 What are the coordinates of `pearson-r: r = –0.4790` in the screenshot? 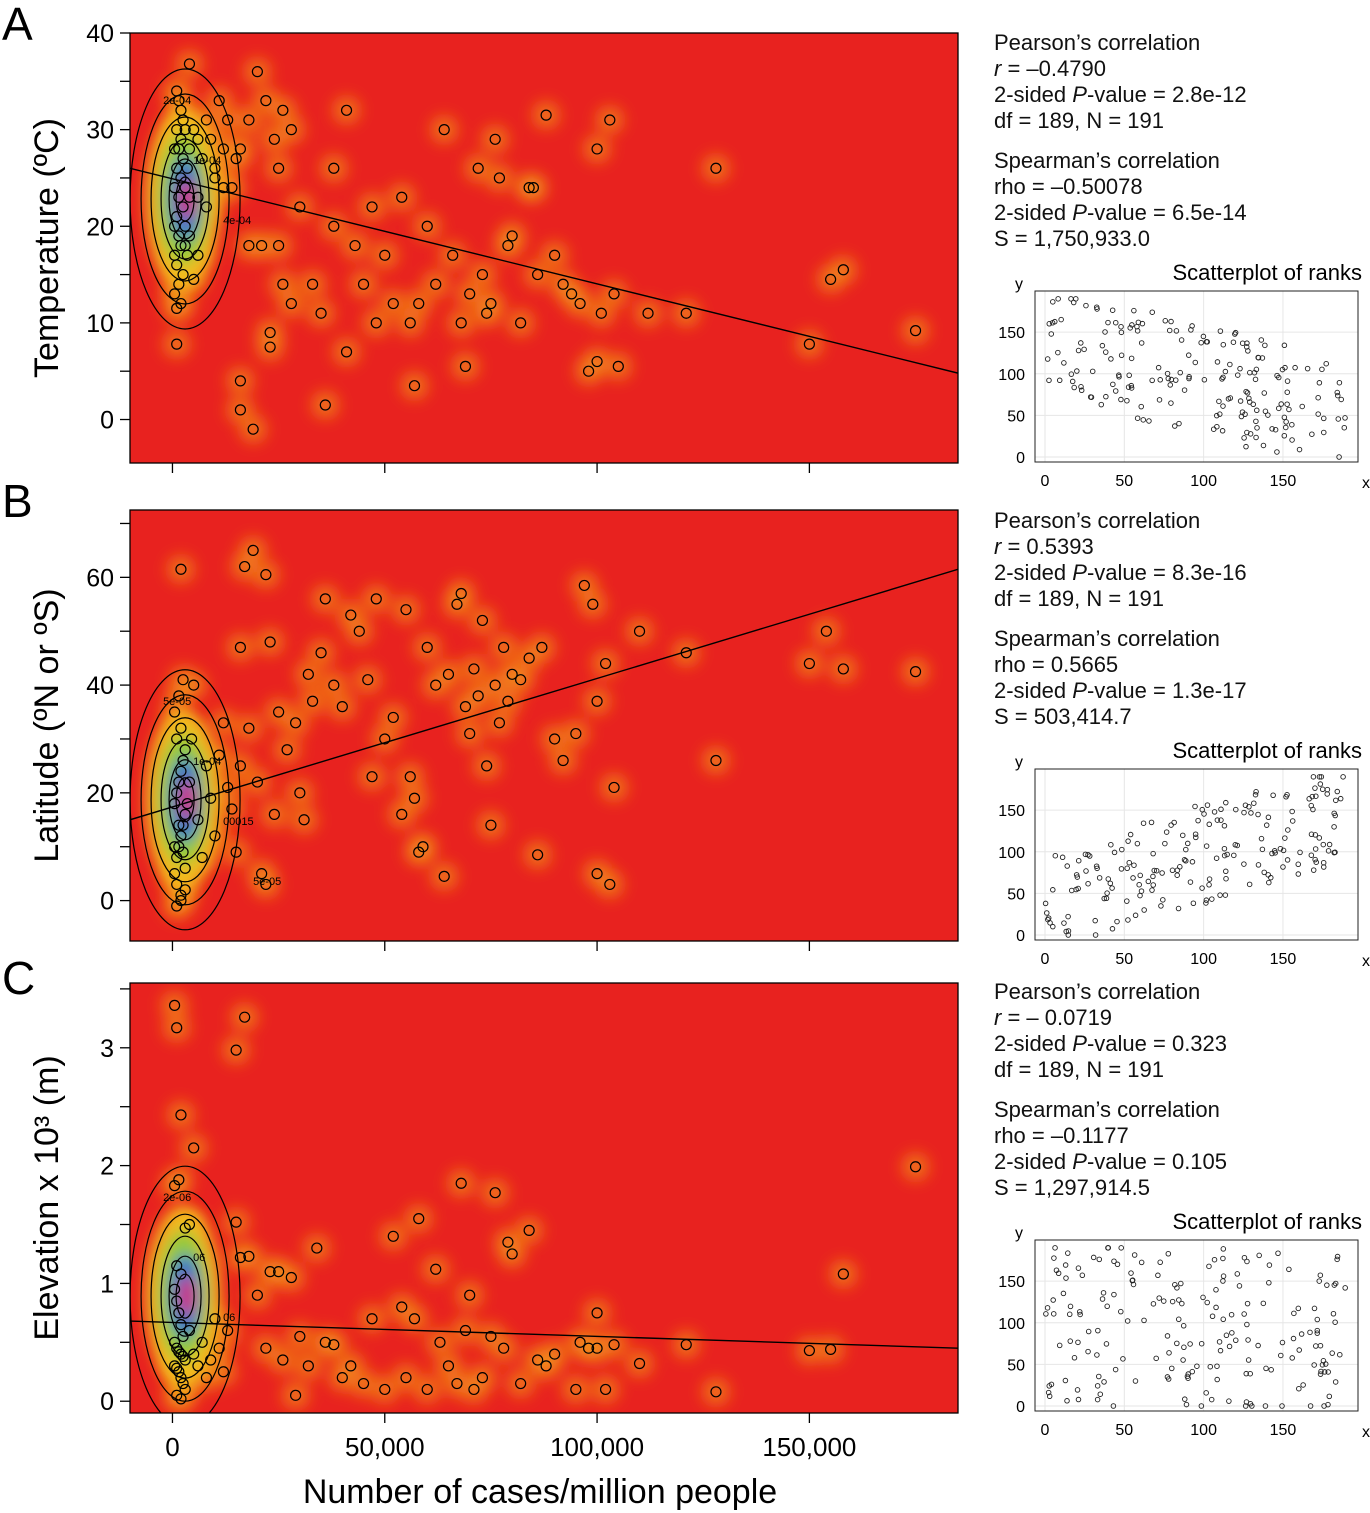 It's located at (1050, 68).